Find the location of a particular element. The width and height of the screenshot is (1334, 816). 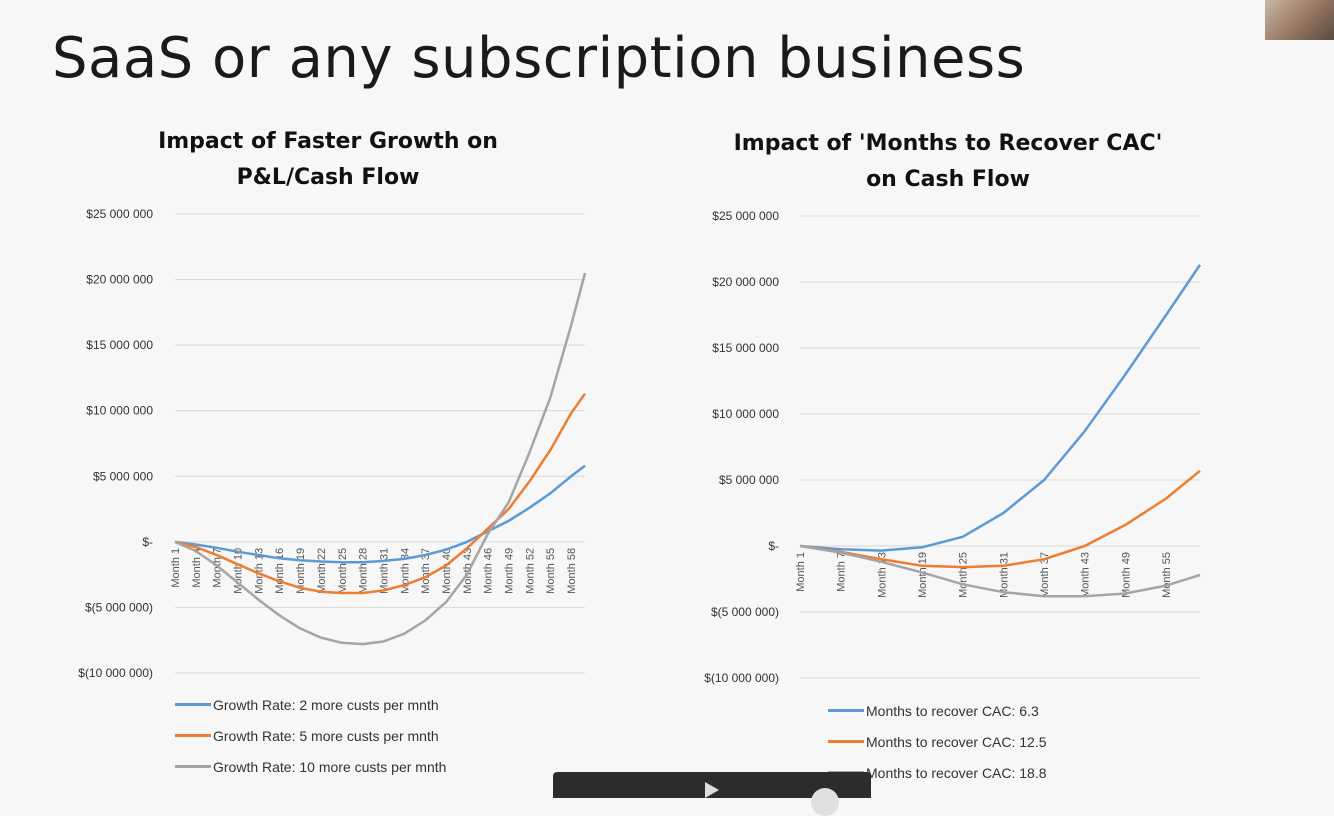

x-tick-label: Month 43 is located at coordinates (1086, 575).